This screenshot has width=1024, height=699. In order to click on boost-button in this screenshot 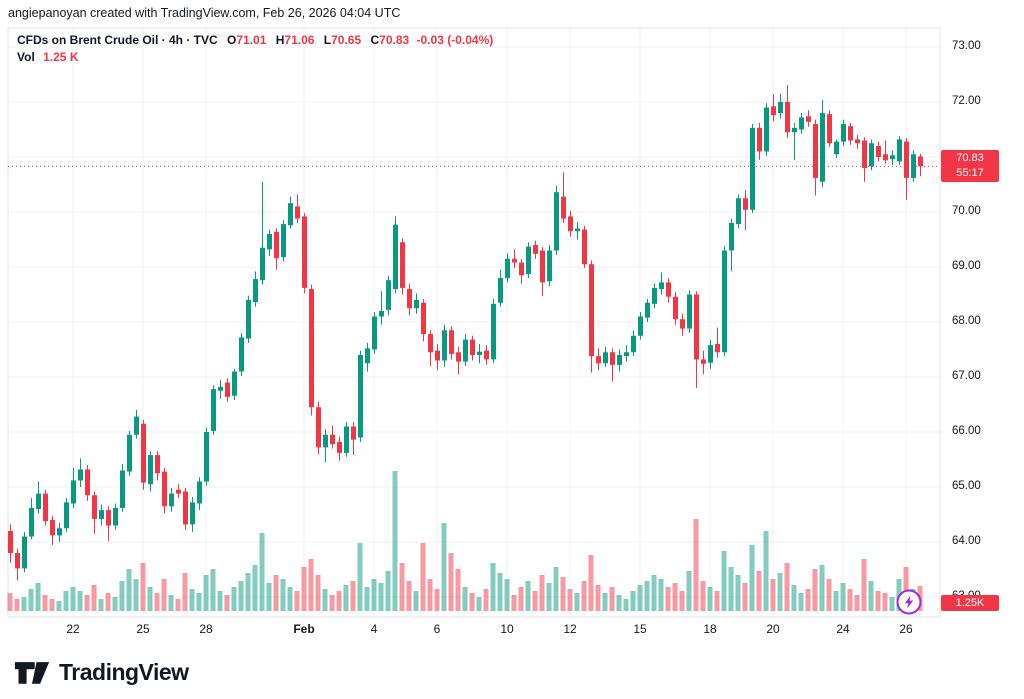, I will do `click(909, 602)`.